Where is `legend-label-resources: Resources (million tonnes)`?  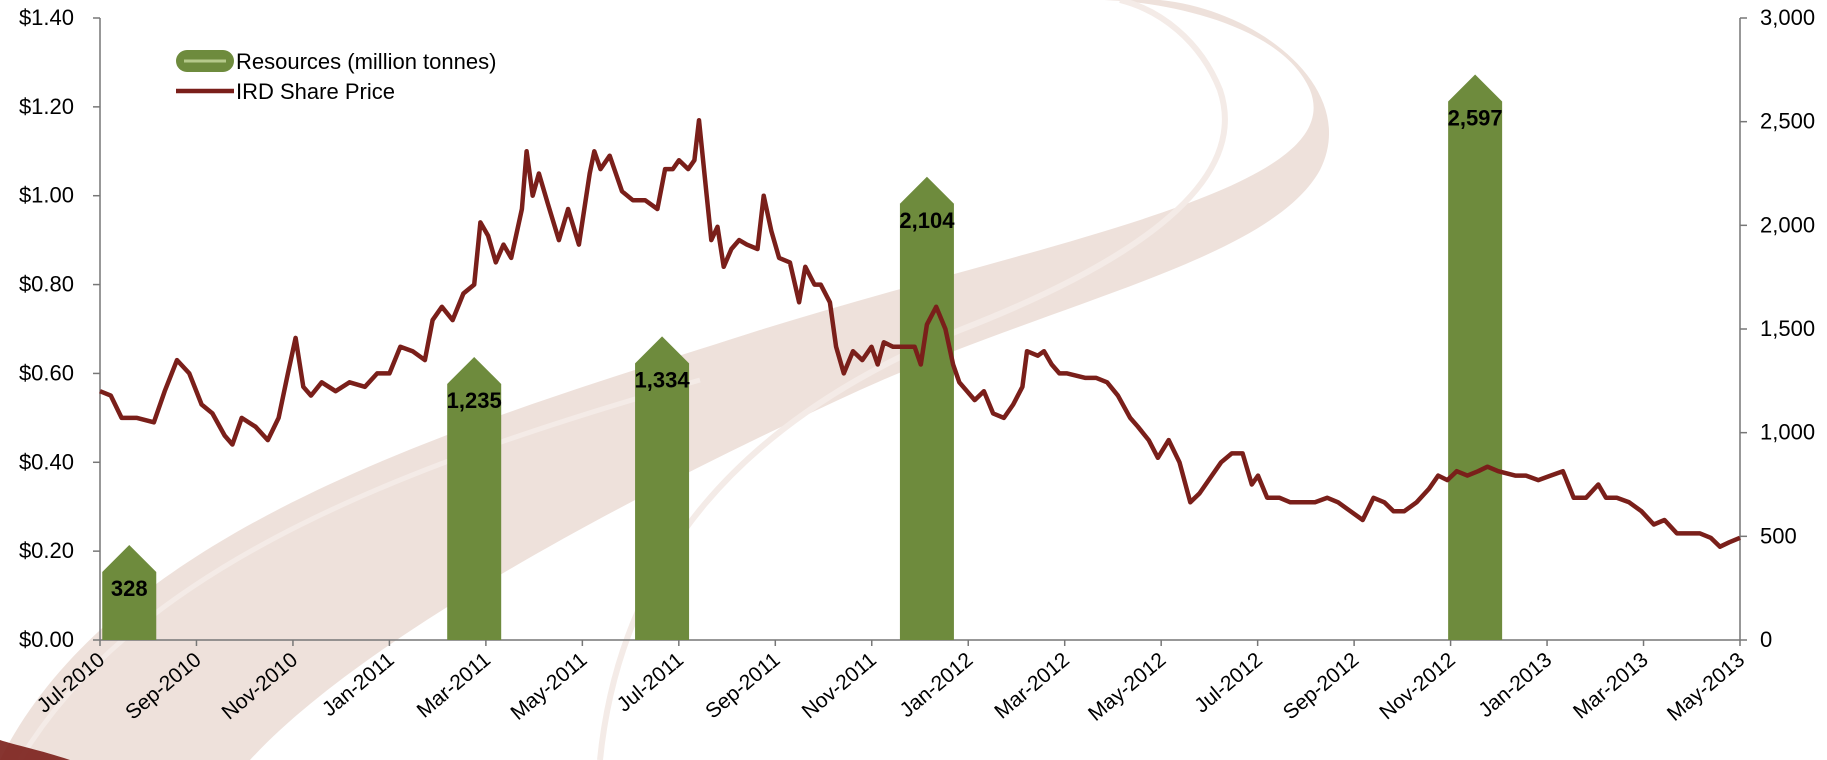
legend-label-resources: Resources (million tonnes) is located at coordinates (366, 61).